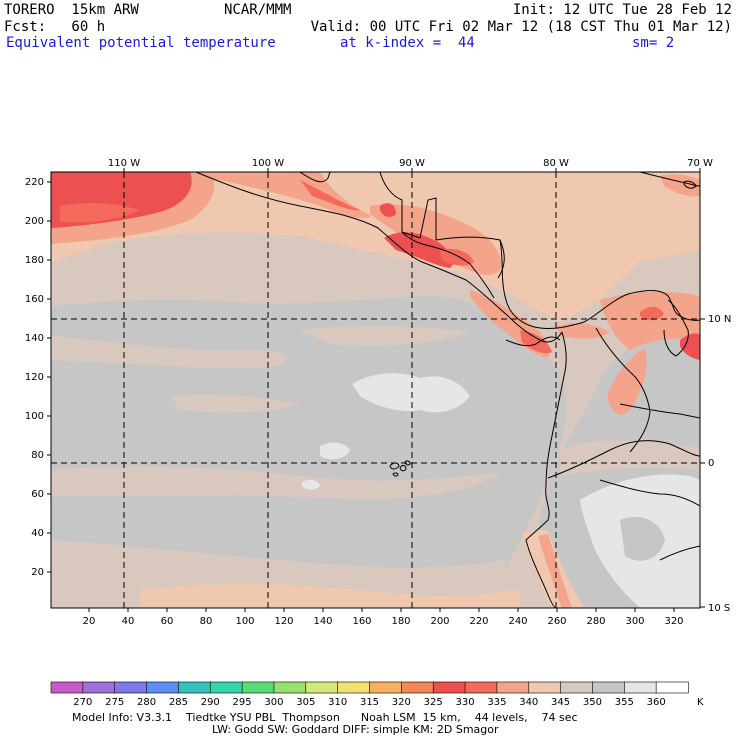  I want to click on coastline-gulf, so click(315, 177).